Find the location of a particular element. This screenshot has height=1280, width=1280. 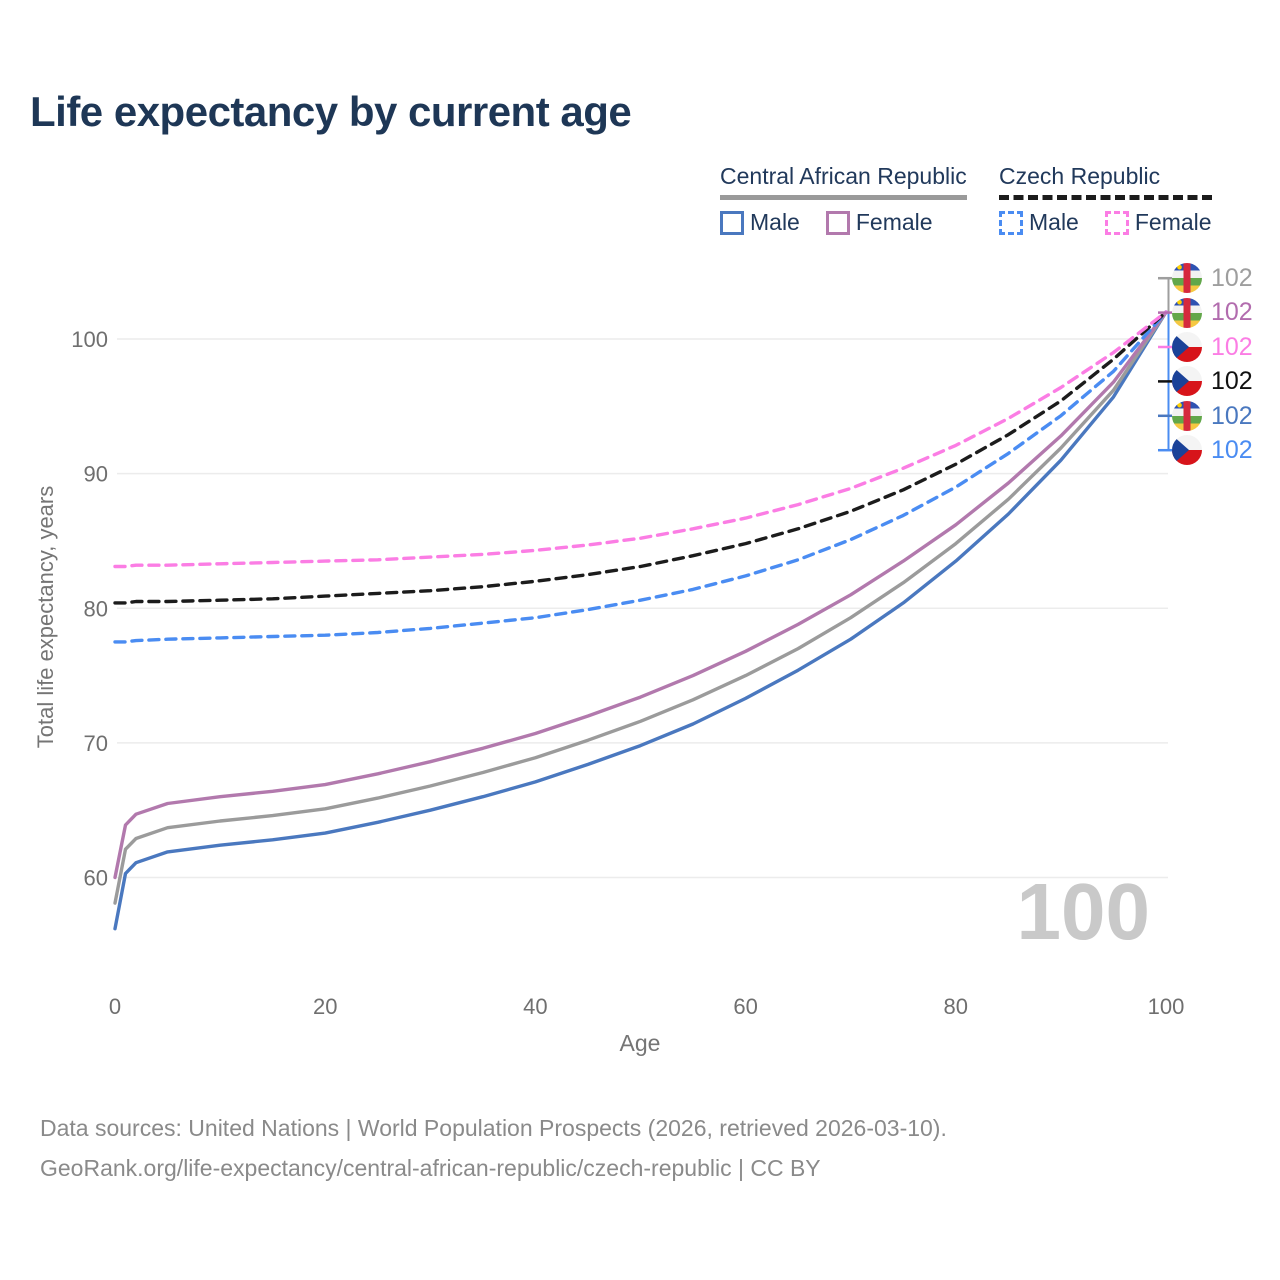

x-tick-label-0: 0 is located at coordinates (115, 1006).